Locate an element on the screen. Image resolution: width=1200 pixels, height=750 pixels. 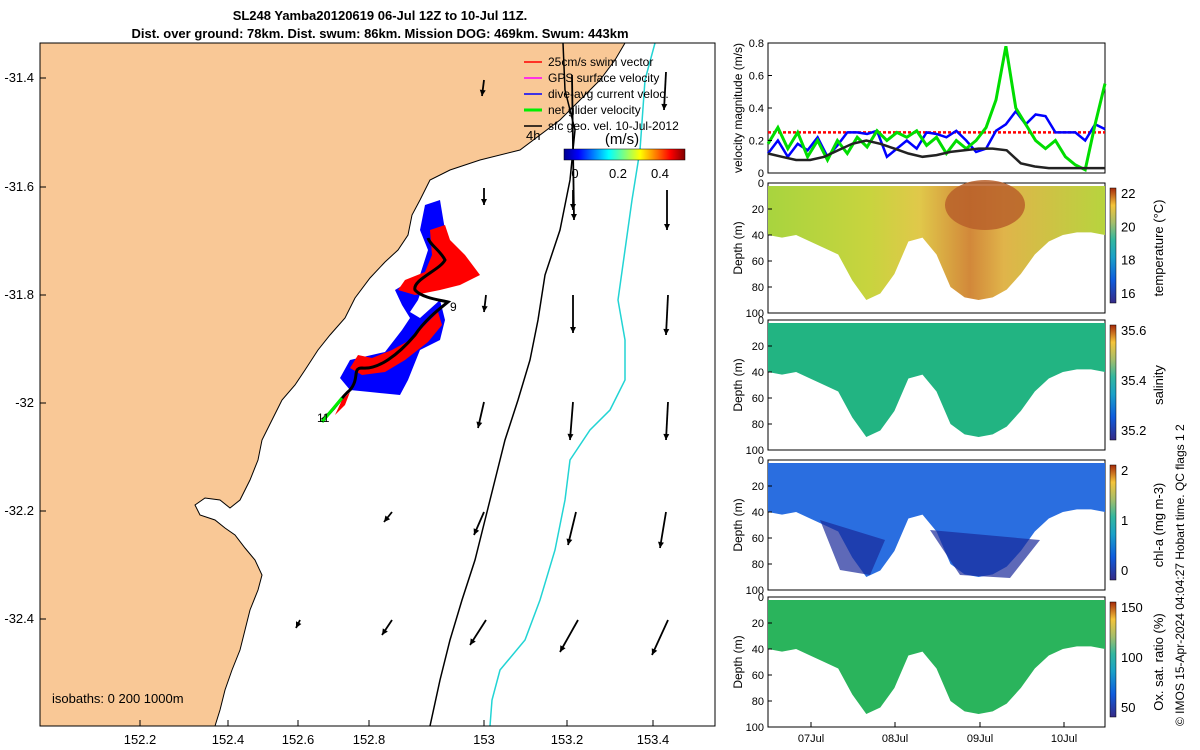
section-x-axis: 07Jul 08Jul 09Jul 10Jul is located at coordinates (937, 733).